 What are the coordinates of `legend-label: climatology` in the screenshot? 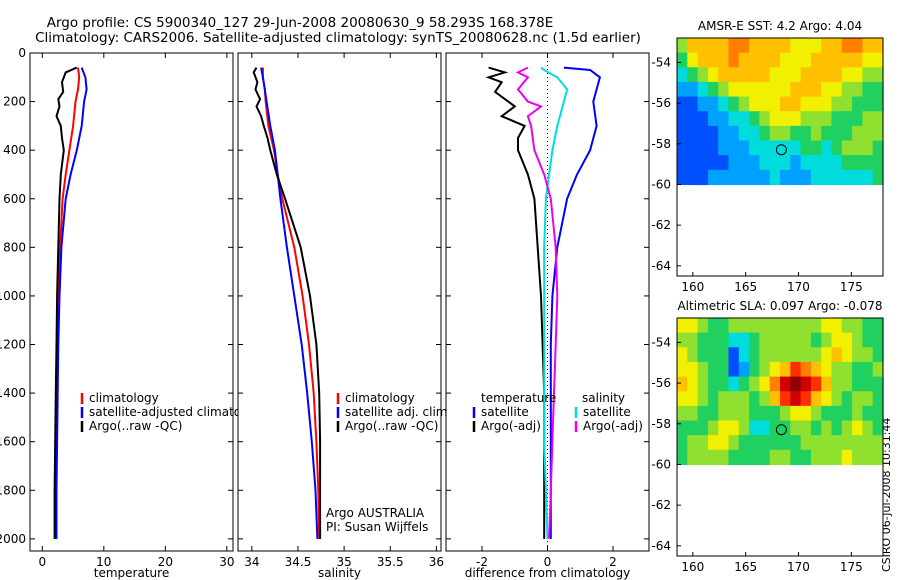 It's located at (380, 398).